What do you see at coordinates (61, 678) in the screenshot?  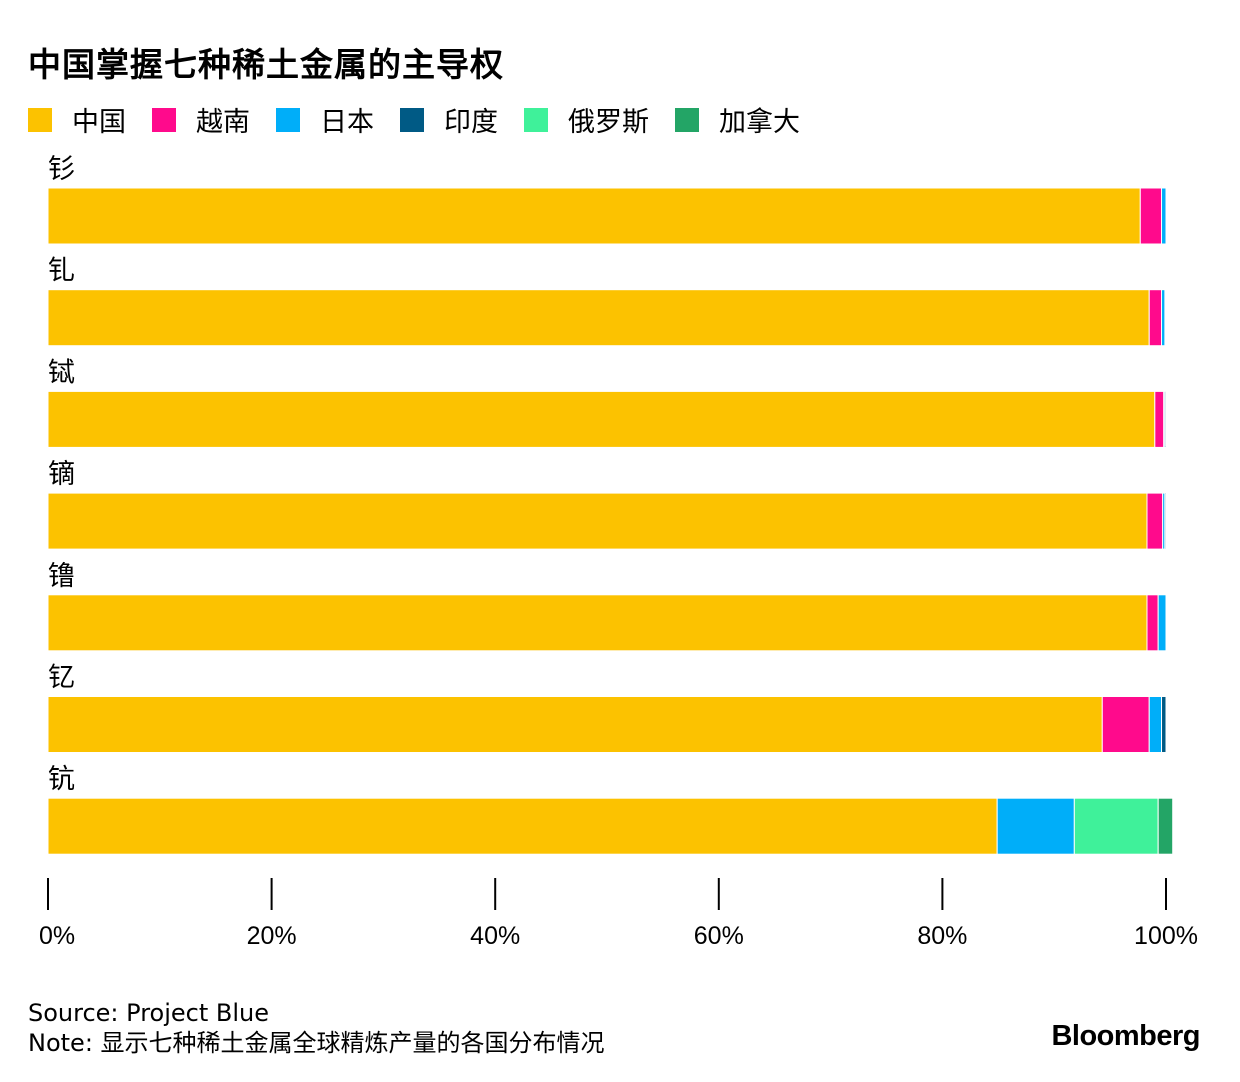 I see `category-label: 钇` at bounding box center [61, 678].